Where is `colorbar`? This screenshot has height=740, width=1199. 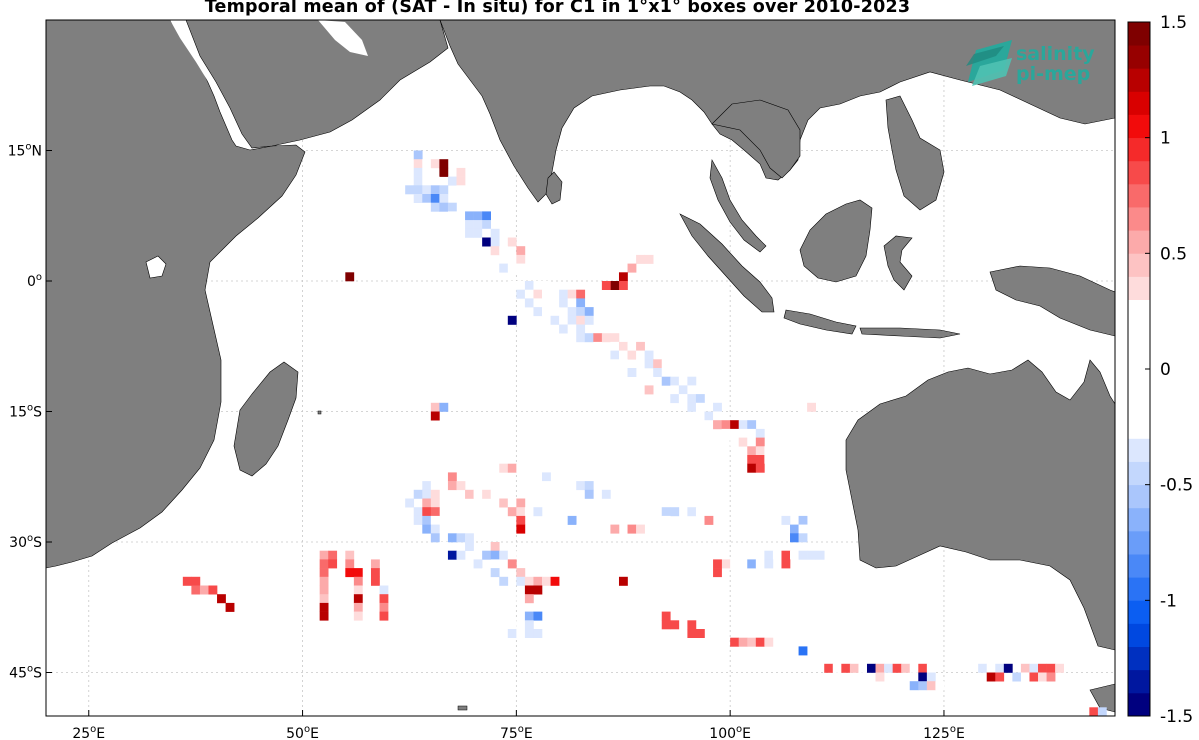
colorbar is located at coordinates (1139, 369).